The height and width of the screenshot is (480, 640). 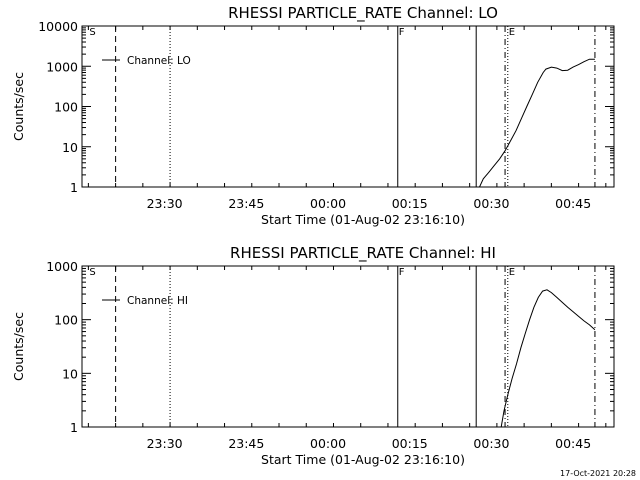 I want to click on y-tick-label: 10000, so click(x=58, y=26).